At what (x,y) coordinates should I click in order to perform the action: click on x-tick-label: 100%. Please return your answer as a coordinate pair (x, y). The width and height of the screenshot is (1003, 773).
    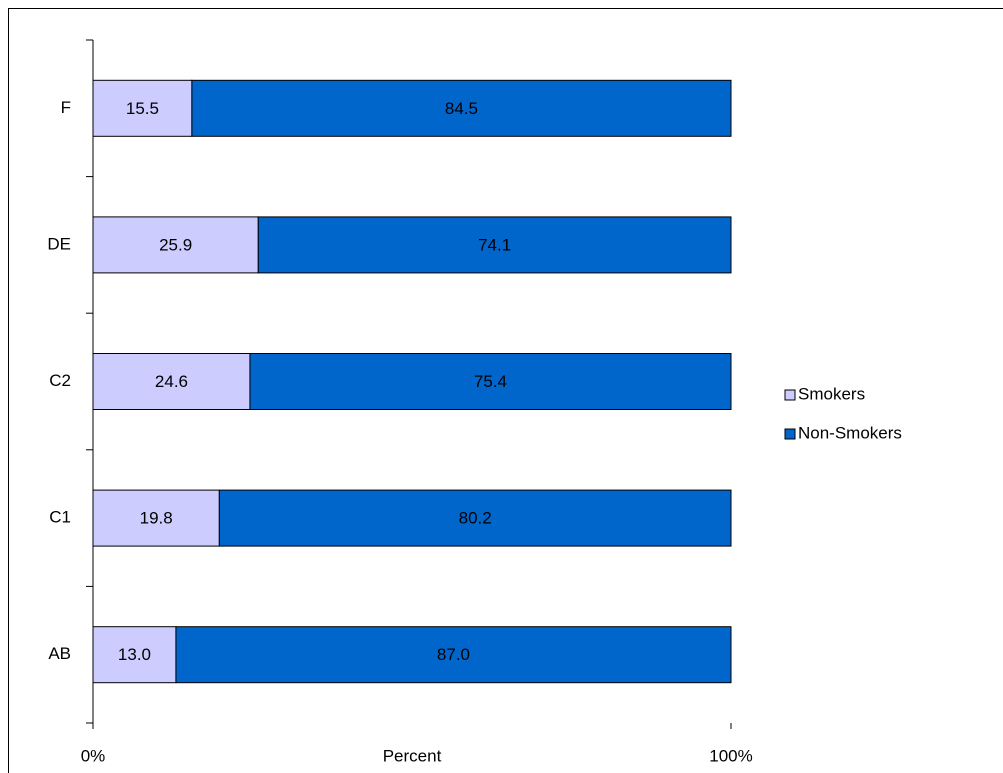
    Looking at the image, I should click on (730, 755).